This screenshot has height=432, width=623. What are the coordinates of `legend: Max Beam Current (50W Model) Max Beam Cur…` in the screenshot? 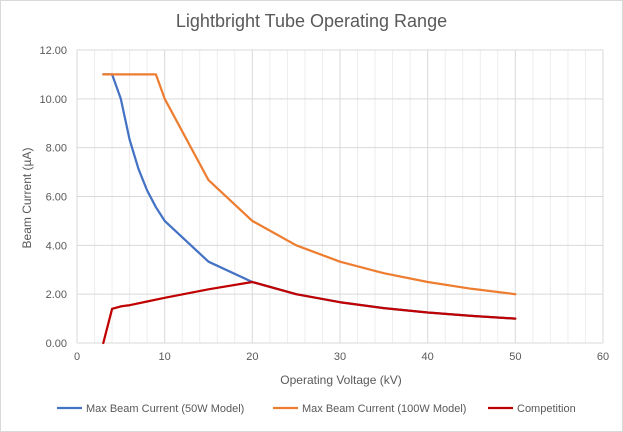 It's located at (316, 409).